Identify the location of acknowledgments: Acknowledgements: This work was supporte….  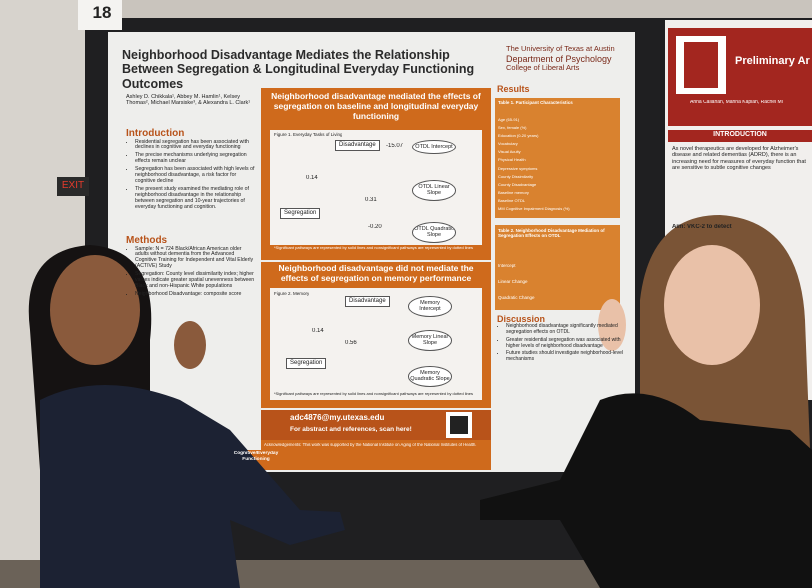
(370, 445).